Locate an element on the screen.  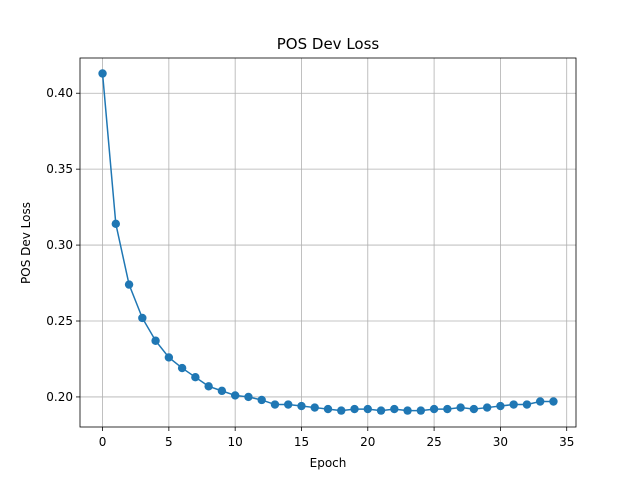
x-tick-label: 35 is located at coordinates (566, 442).